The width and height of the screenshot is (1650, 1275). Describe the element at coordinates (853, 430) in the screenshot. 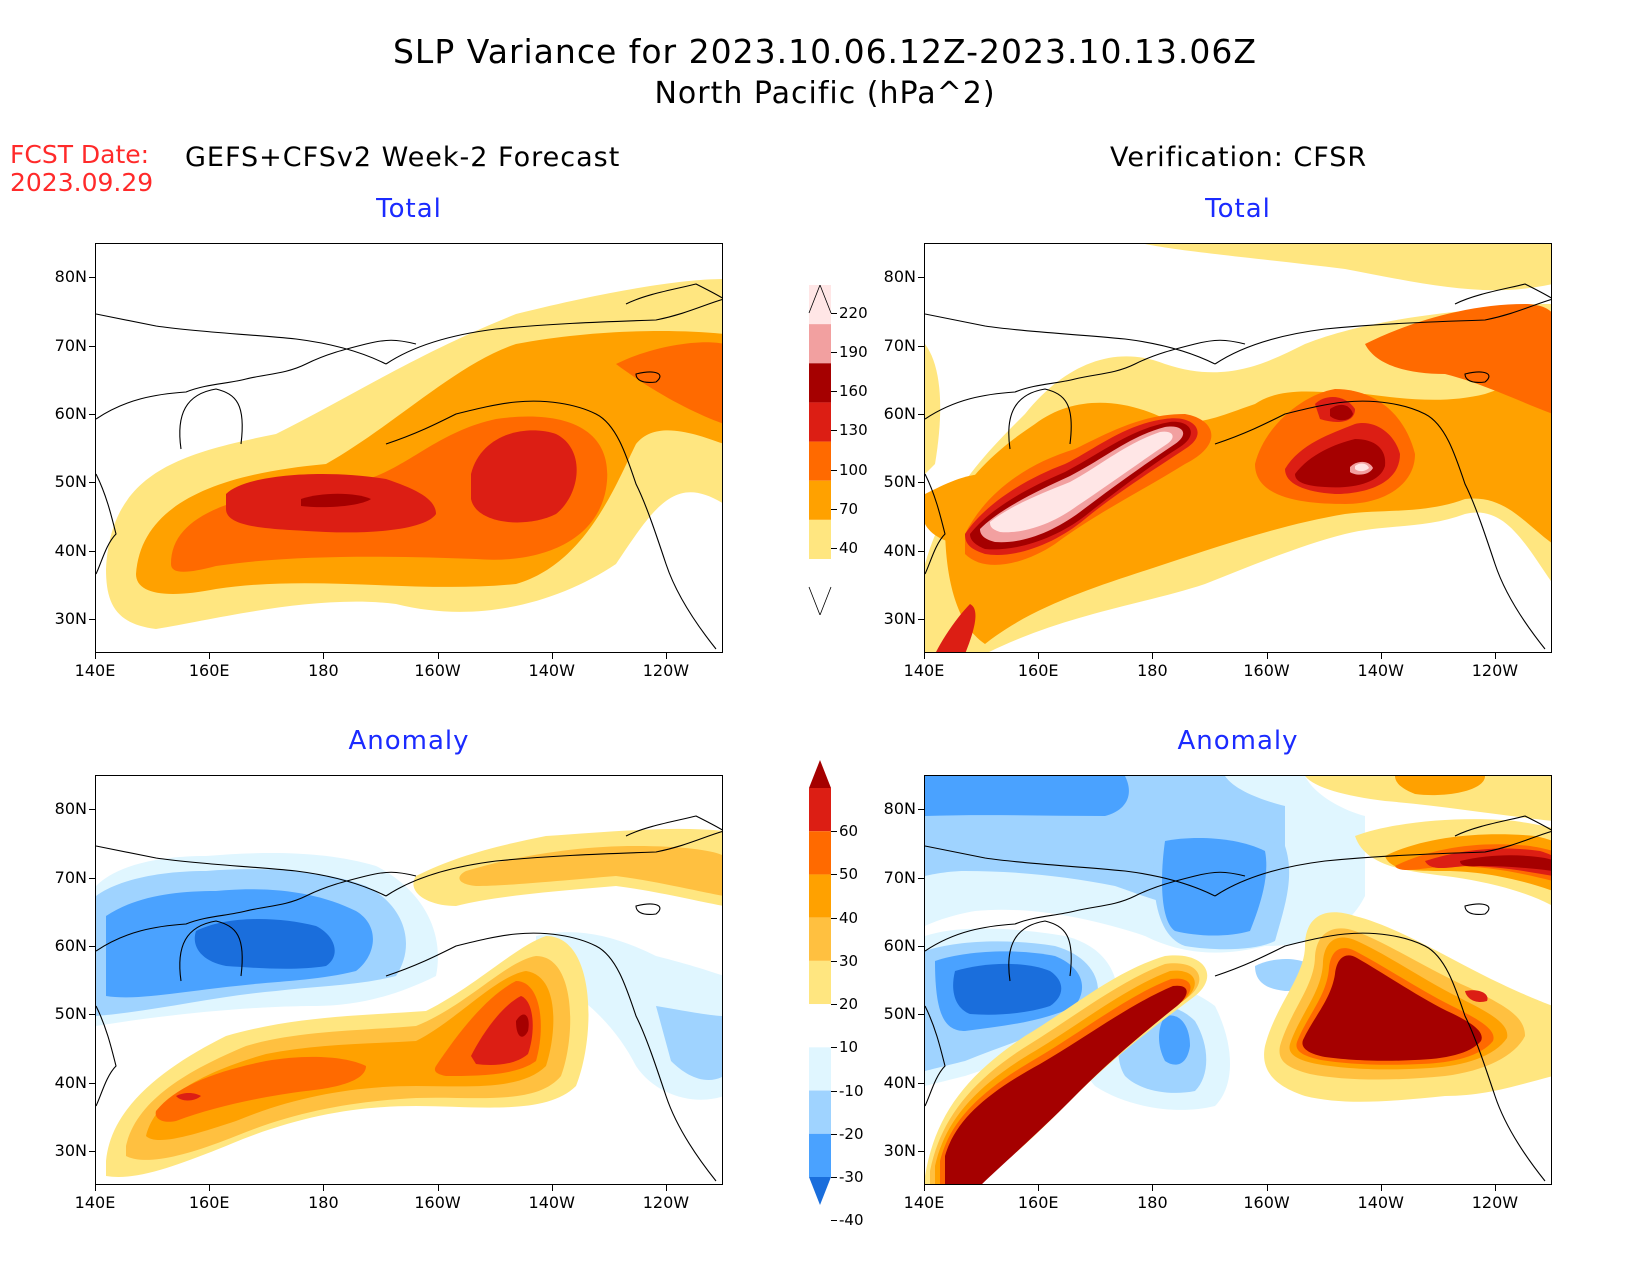

I see `colorbar-label: 130` at that location.